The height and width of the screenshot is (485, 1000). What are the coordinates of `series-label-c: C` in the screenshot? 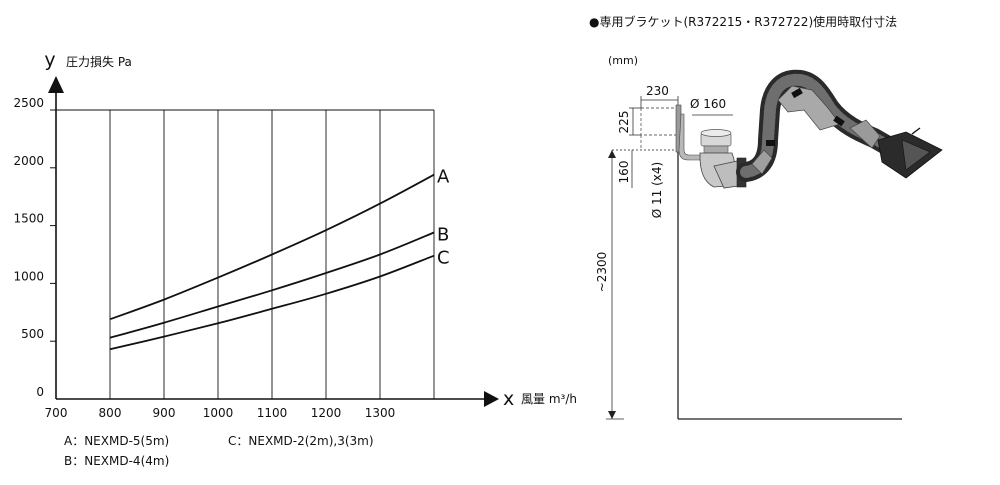 It's located at (443, 258).